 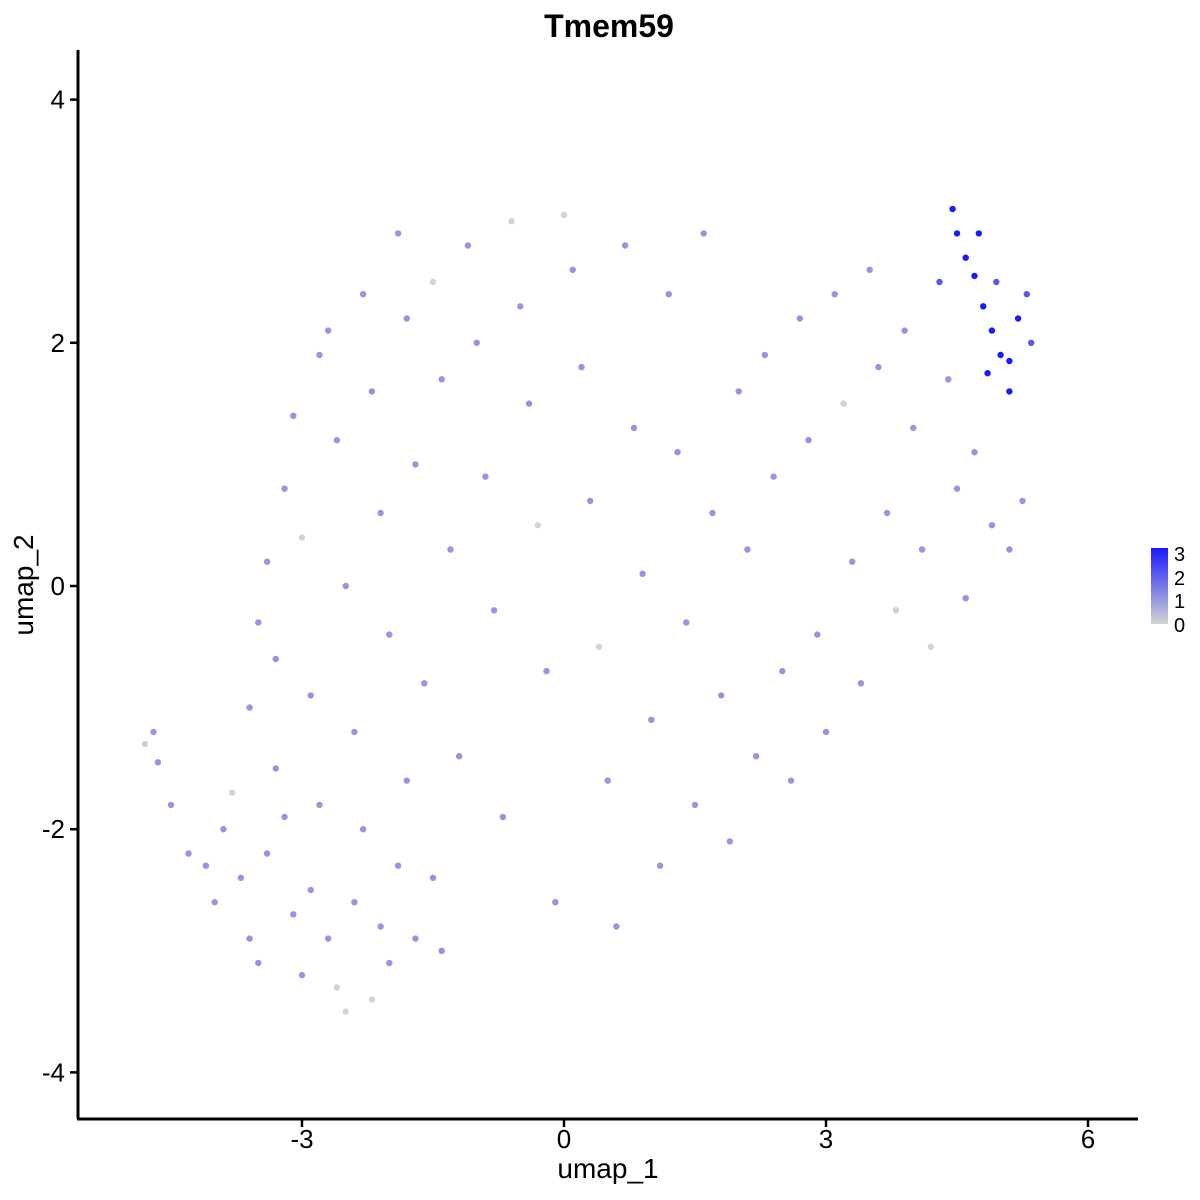 What do you see at coordinates (607, 1168) in the screenshot?
I see `x-axis-title: umap_1` at bounding box center [607, 1168].